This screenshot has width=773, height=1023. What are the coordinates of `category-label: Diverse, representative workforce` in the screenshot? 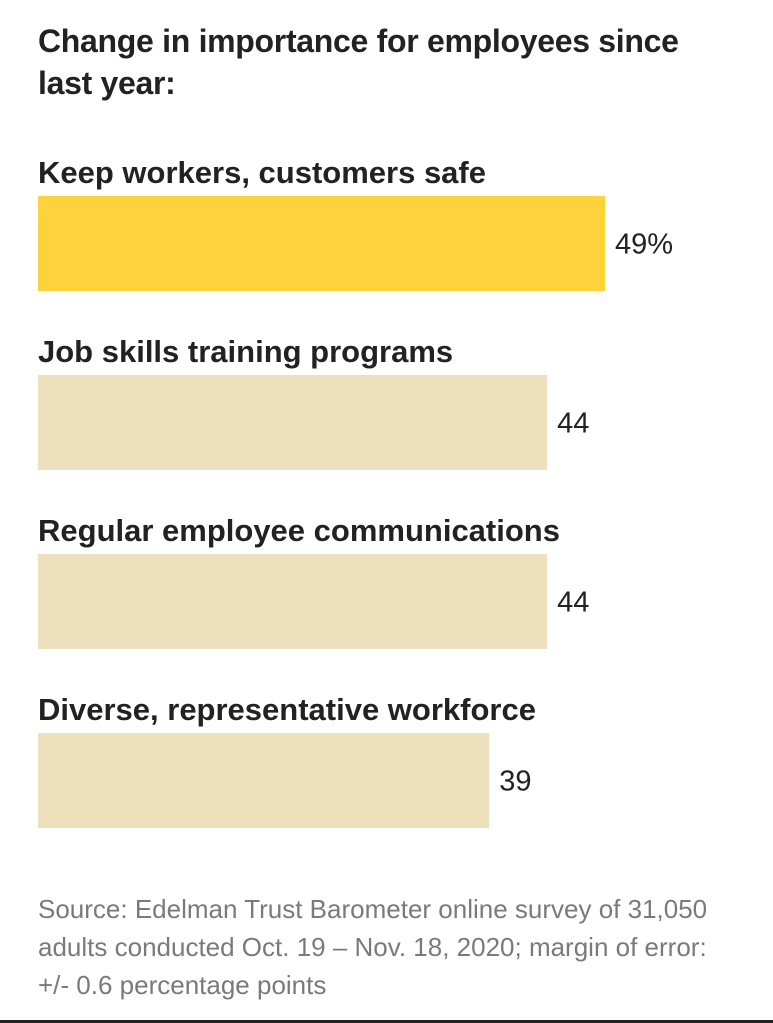 It's located at (287, 709).